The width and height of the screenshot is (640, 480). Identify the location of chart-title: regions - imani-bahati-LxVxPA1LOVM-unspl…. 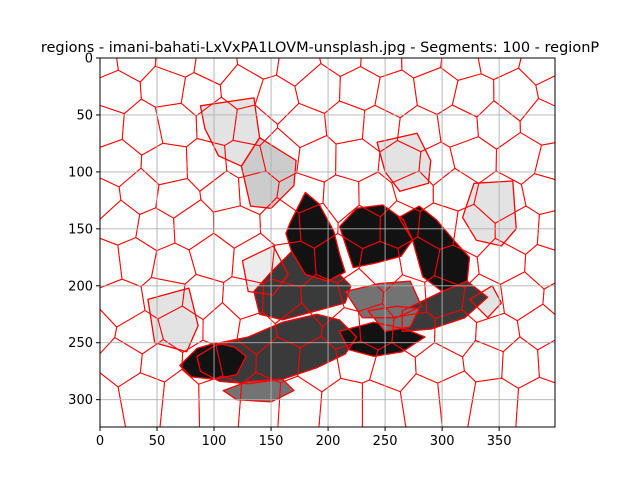
(320, 48).